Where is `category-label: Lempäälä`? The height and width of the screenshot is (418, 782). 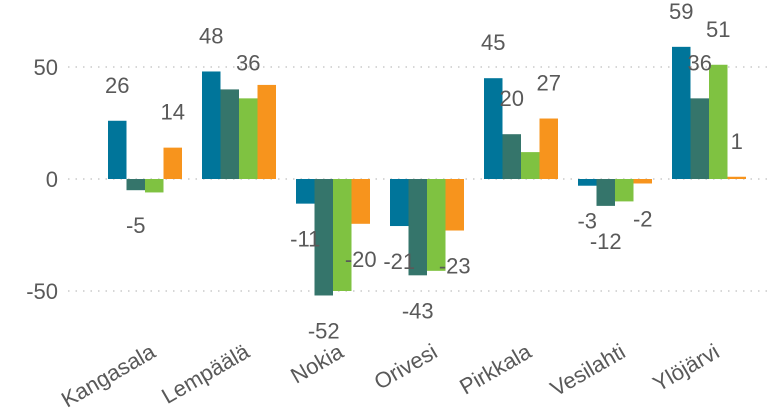 category-label: Lempäälä is located at coordinates (205, 373).